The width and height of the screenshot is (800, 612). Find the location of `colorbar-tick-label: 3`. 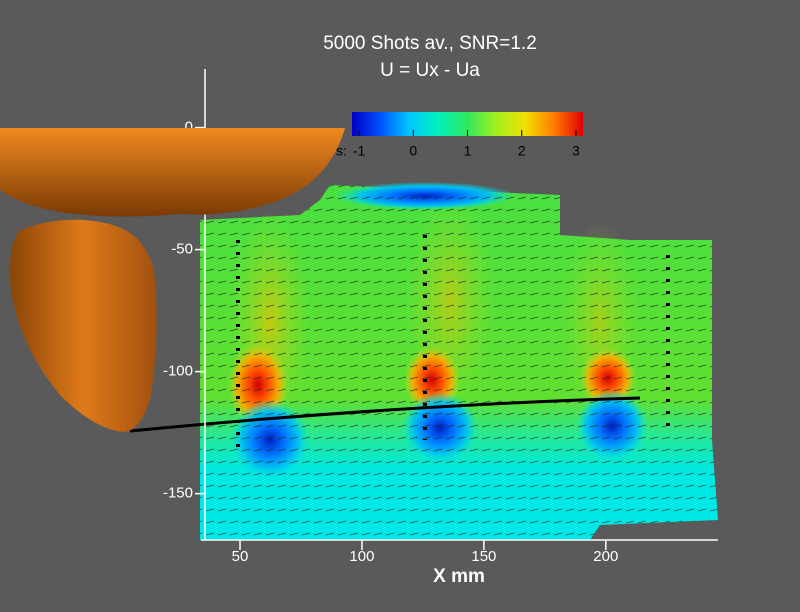

colorbar-tick-label: 3 is located at coordinates (576, 151).